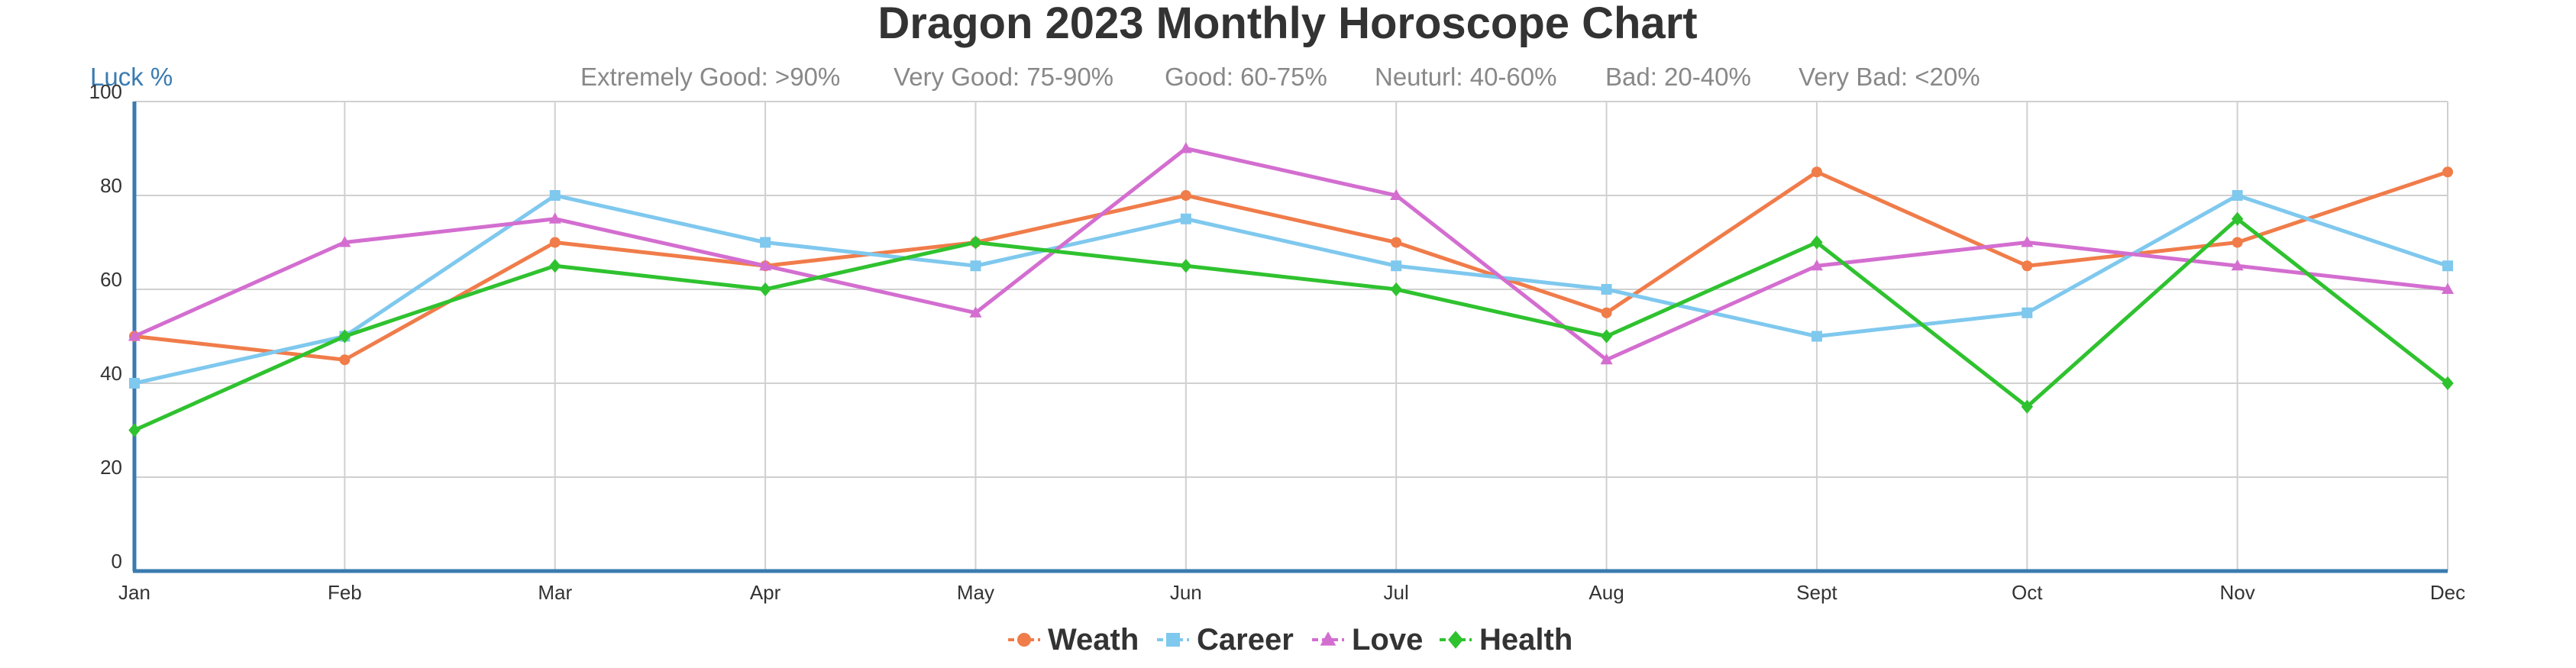  Describe the element at coordinates (105, 92) in the screenshot. I see `y-tick-label: 100` at that location.